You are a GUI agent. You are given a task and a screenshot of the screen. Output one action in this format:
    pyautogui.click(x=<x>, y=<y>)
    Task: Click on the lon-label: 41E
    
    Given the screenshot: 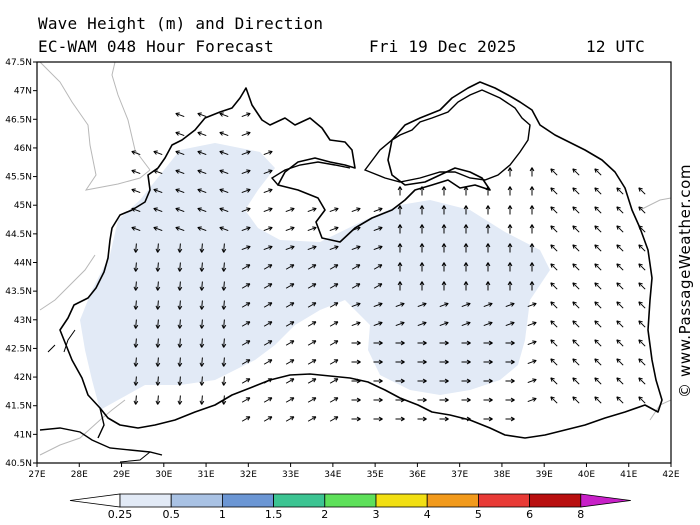 What is the action you would take?
    pyautogui.click(x=628, y=475)
    